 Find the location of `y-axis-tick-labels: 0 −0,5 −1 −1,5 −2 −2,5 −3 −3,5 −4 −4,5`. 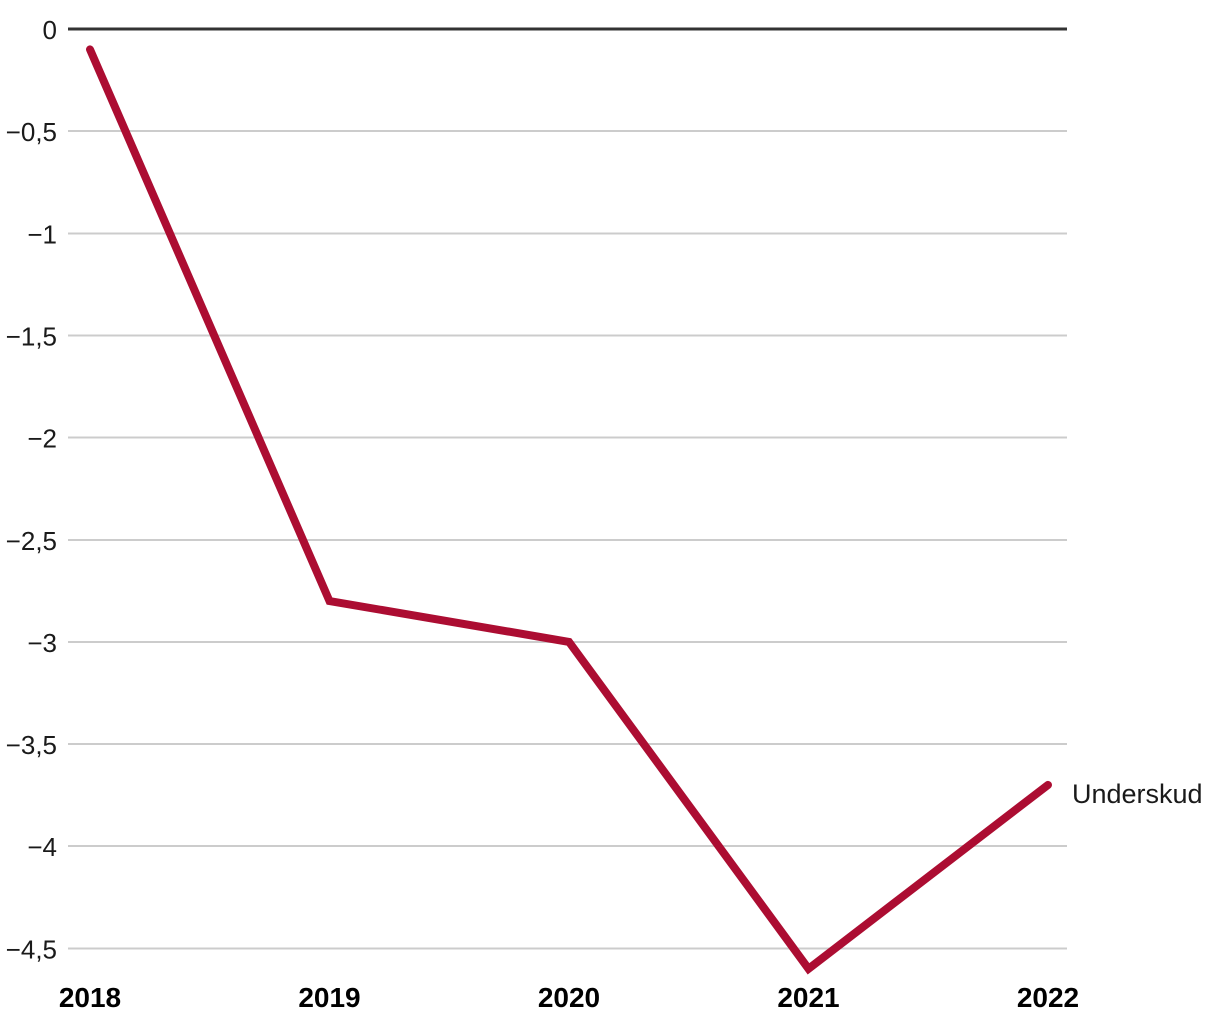

y-axis-tick-labels: 0 −0,5 −1 −1,5 −2 −2,5 −3 −3,5 −4 −4,5 is located at coordinates (31, 489).